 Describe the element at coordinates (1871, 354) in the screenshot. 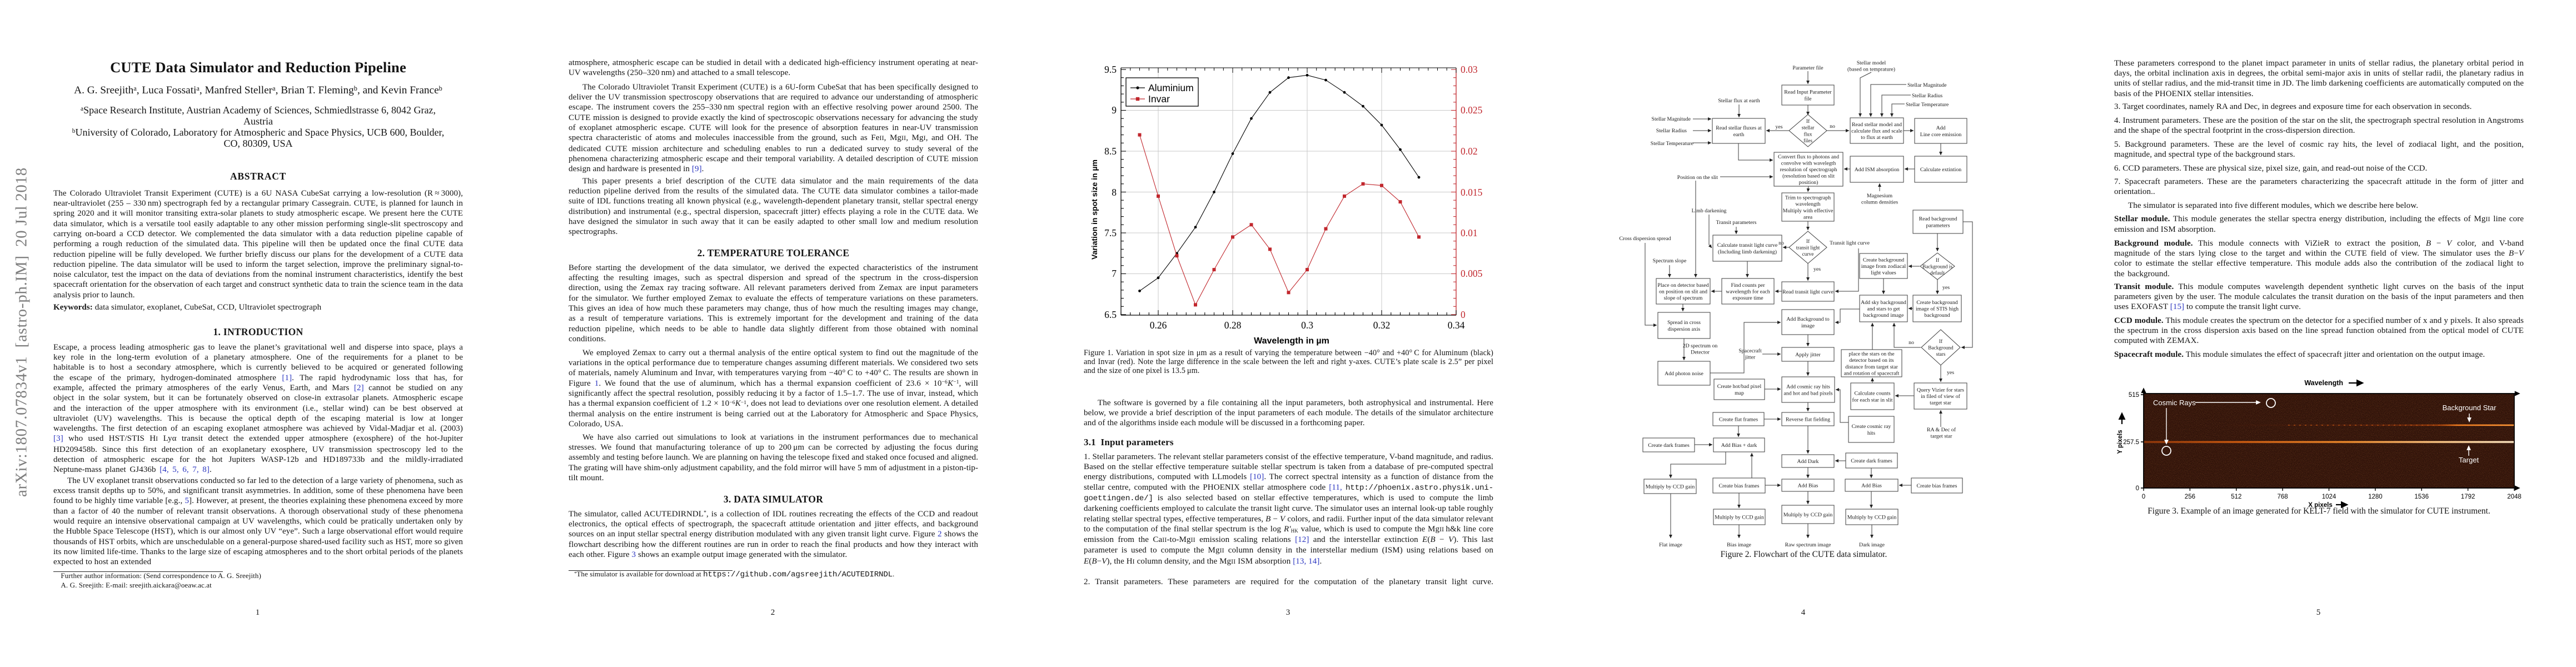

I see `svg-text: place the stars on the` at that location.